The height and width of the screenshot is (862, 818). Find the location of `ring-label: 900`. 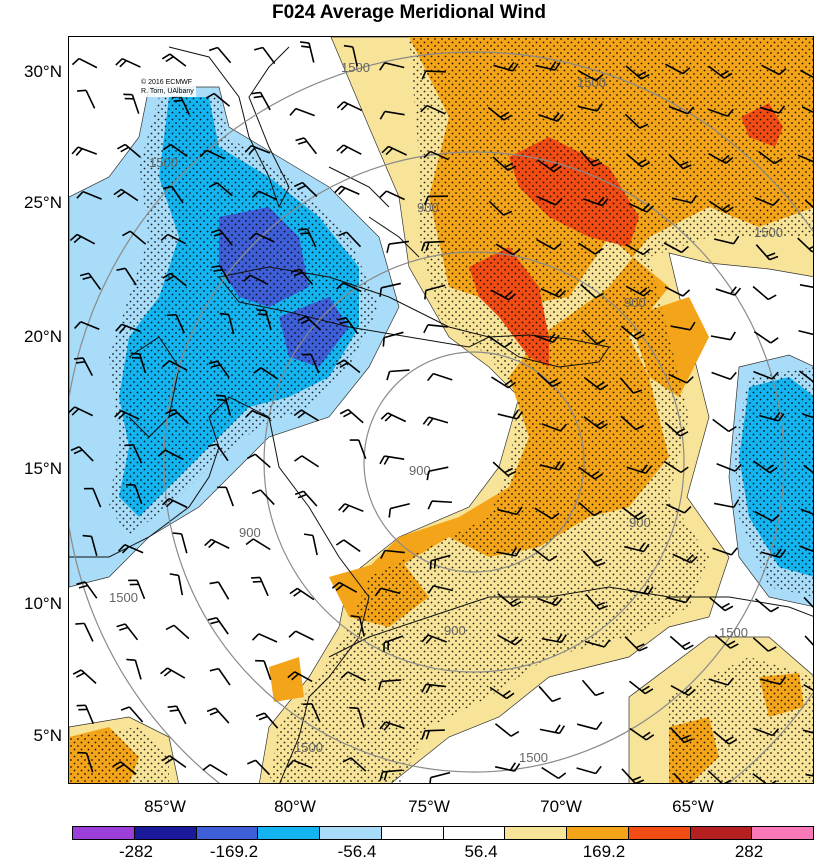

ring-label: 900 is located at coordinates (428, 207).